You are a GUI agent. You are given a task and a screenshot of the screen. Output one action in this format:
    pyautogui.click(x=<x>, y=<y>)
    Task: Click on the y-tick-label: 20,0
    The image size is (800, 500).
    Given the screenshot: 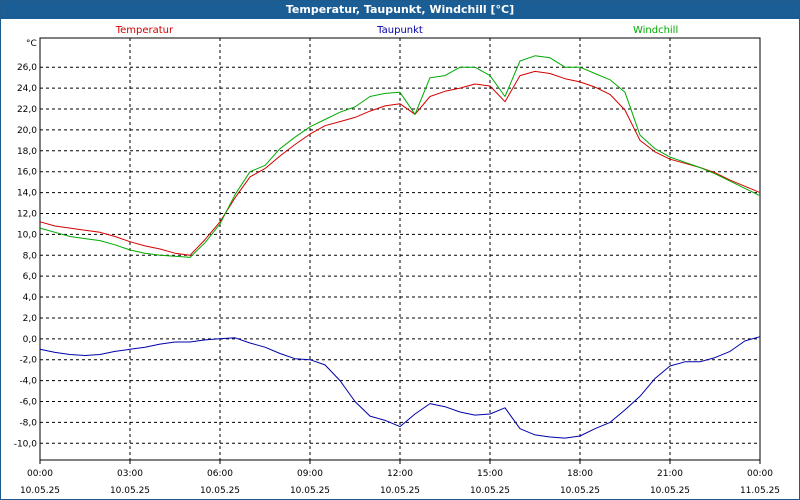 What is the action you would take?
    pyautogui.click(x=27, y=131)
    